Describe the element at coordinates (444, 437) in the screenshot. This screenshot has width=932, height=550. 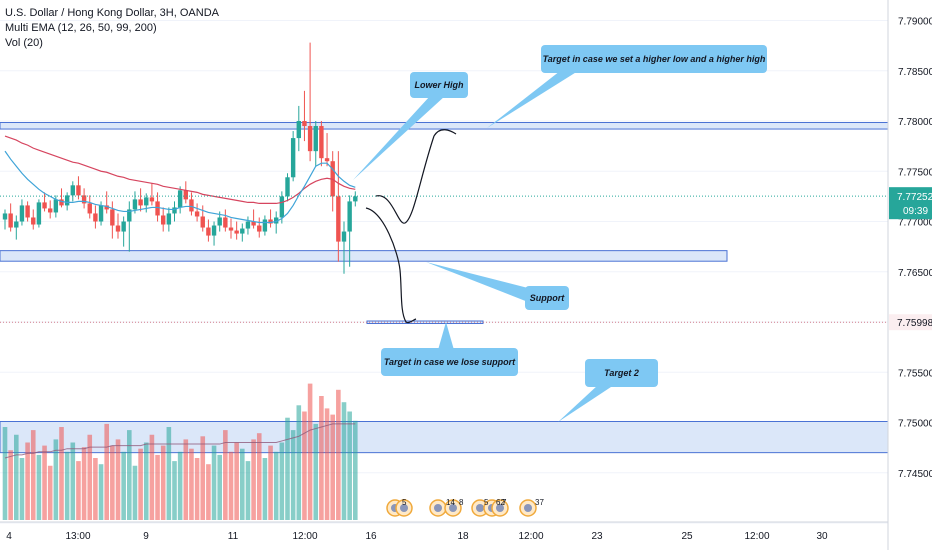
I see `zone-target 2` at that location.